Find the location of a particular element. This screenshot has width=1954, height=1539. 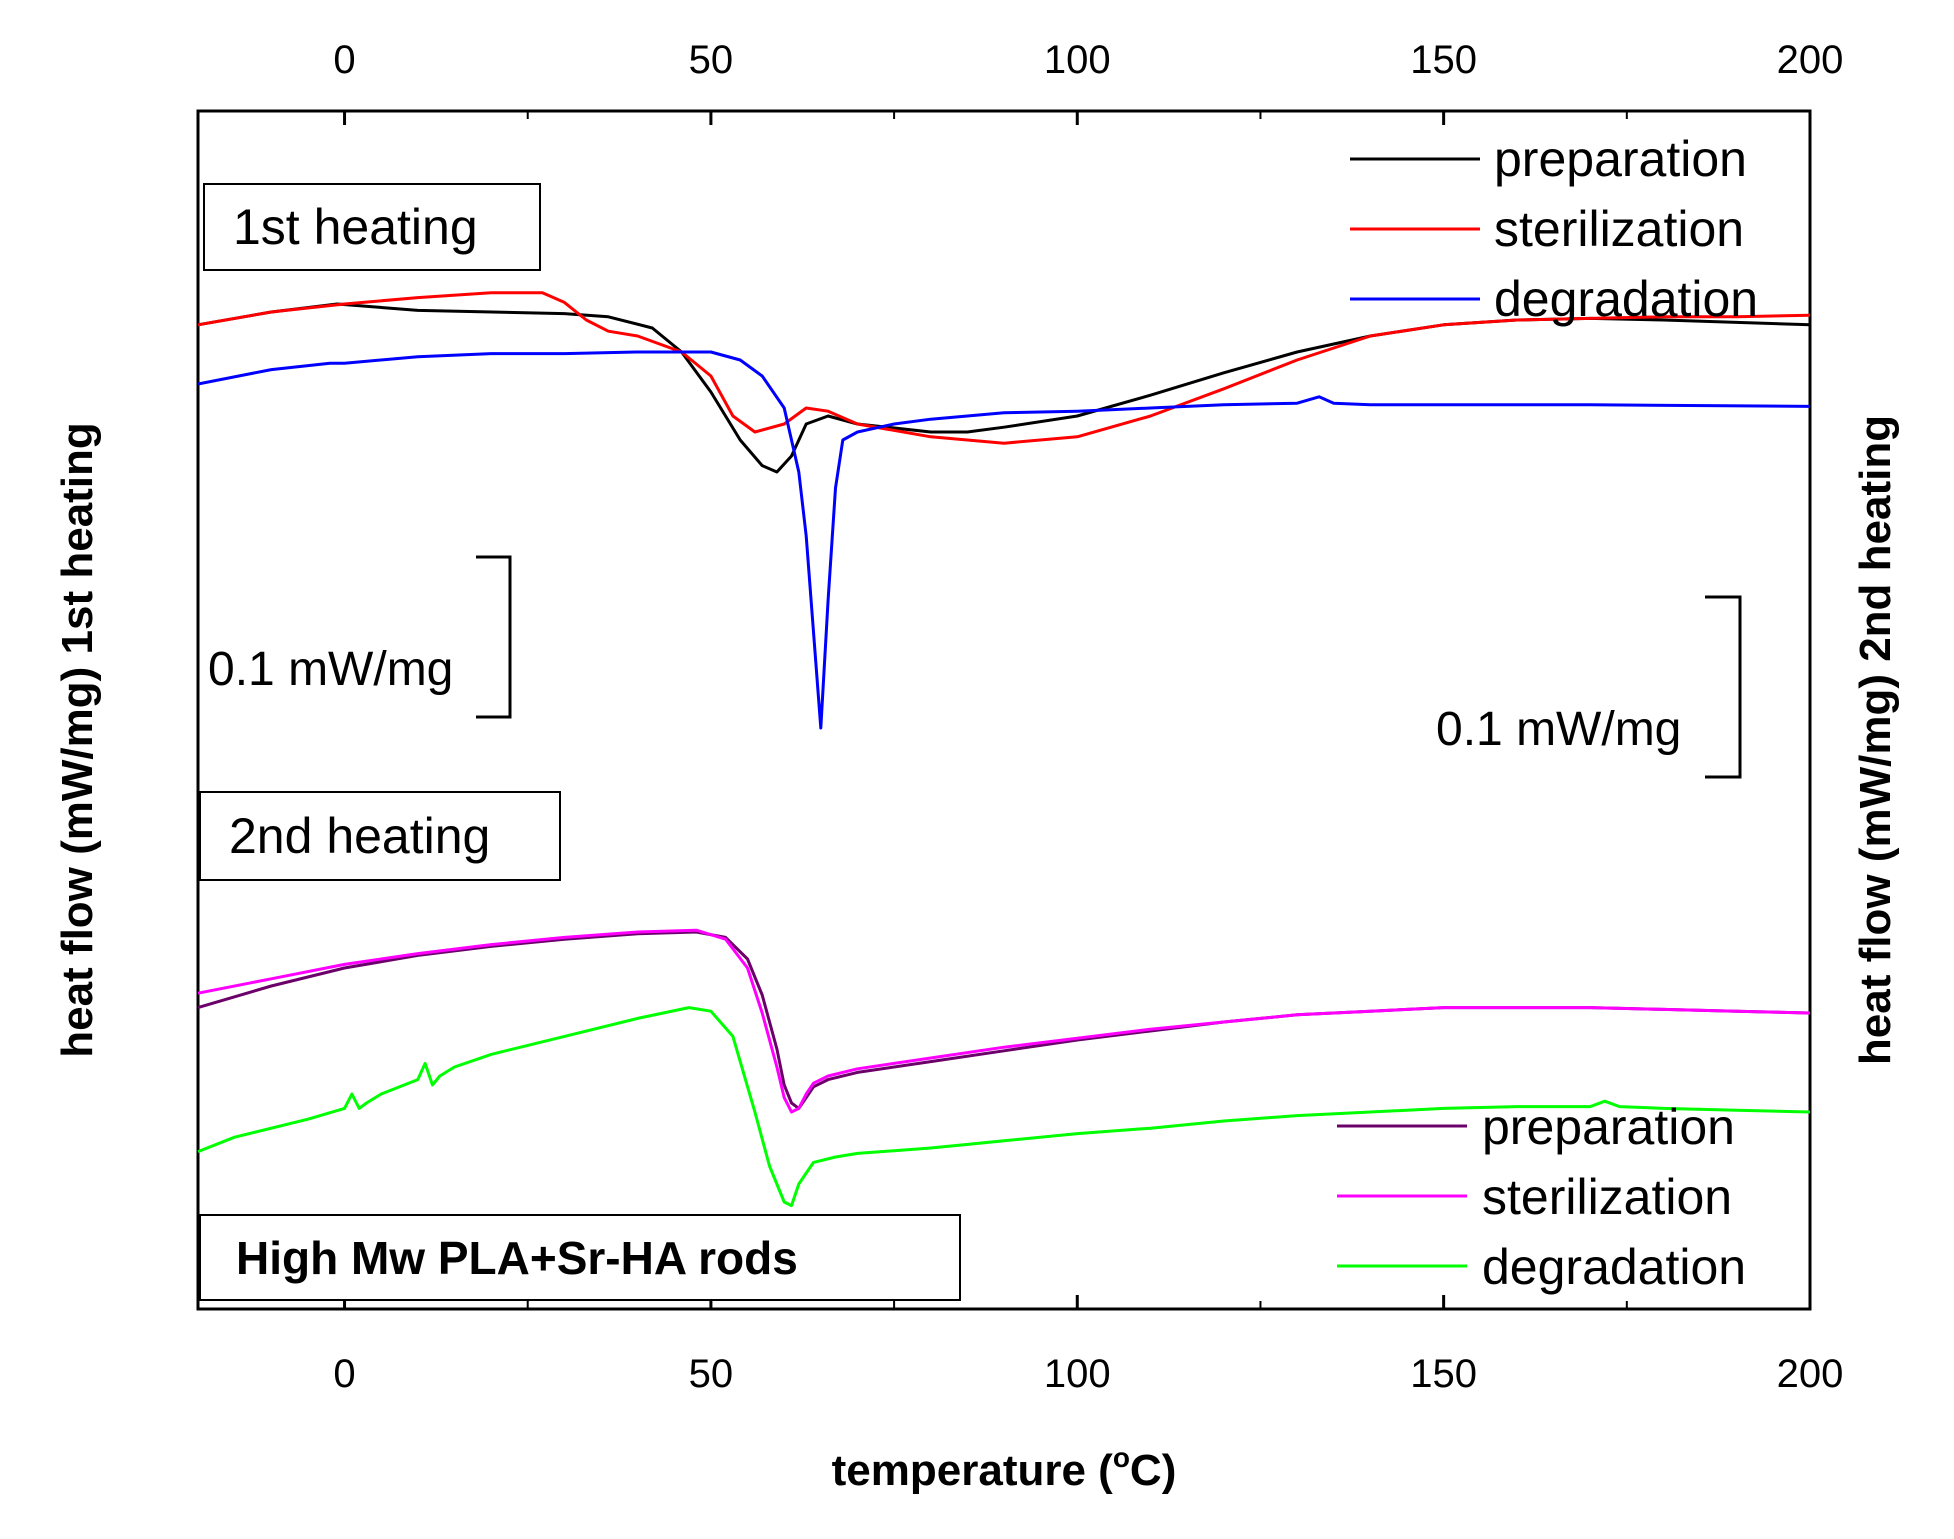

x-axis-title: temperature (oC) is located at coordinates (1004, 1468).